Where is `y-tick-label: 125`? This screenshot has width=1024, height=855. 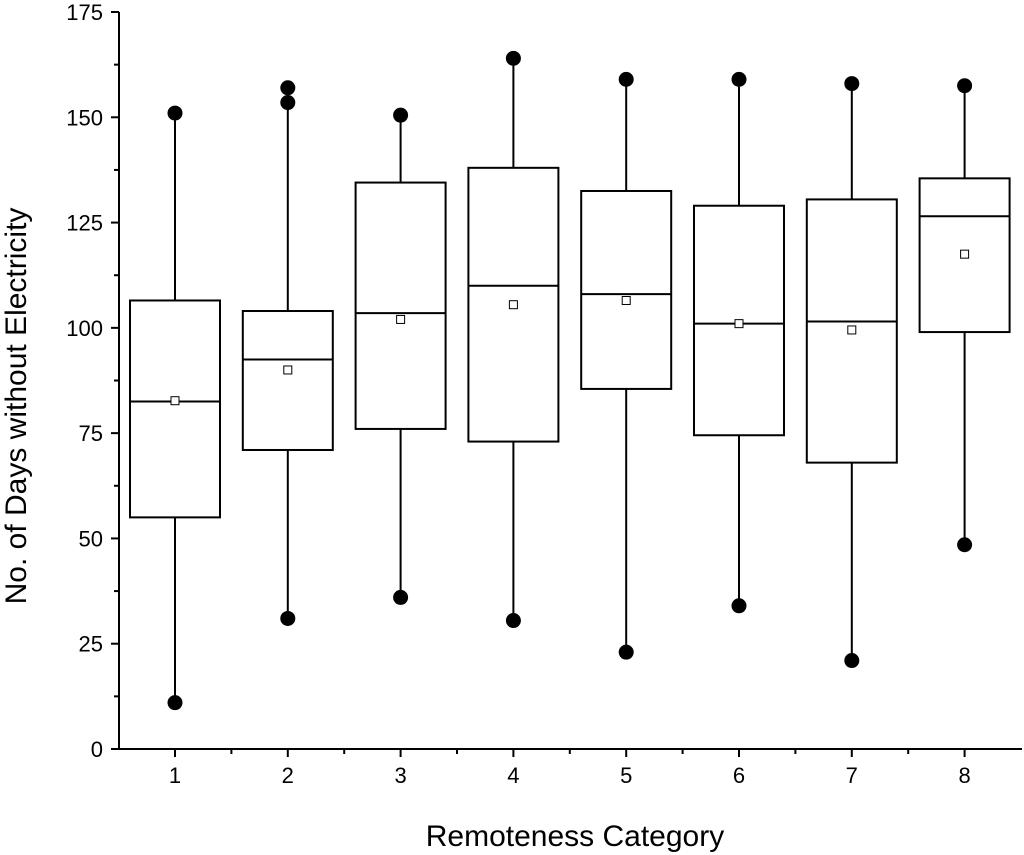
y-tick-label: 125 is located at coordinates (84, 223).